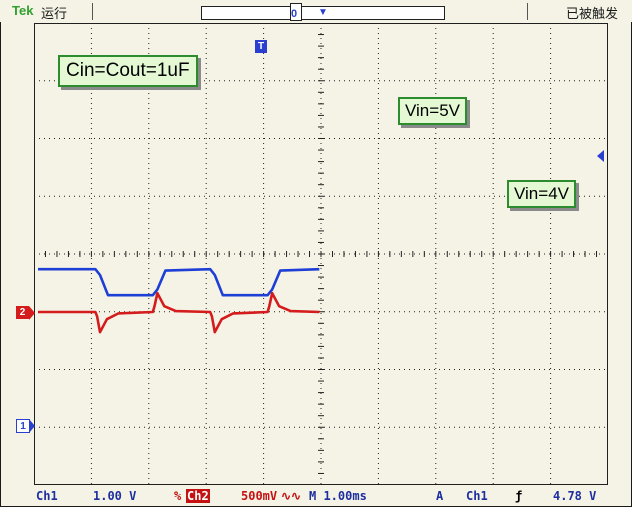 The height and width of the screenshot is (507, 632). Describe the element at coordinates (54, 12) in the screenshot. I see `run-state: 运行` at that location.